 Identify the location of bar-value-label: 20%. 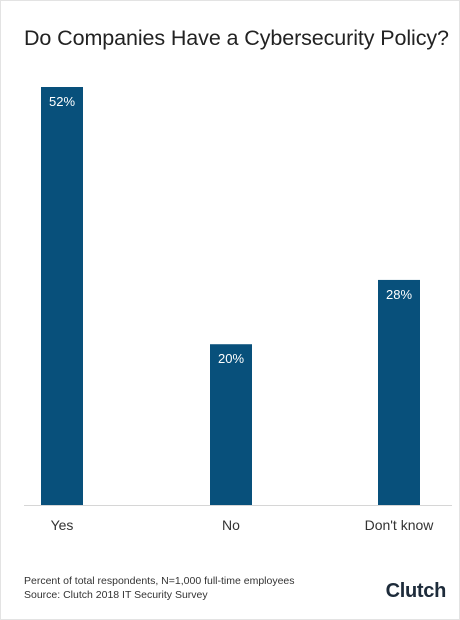
(231, 358).